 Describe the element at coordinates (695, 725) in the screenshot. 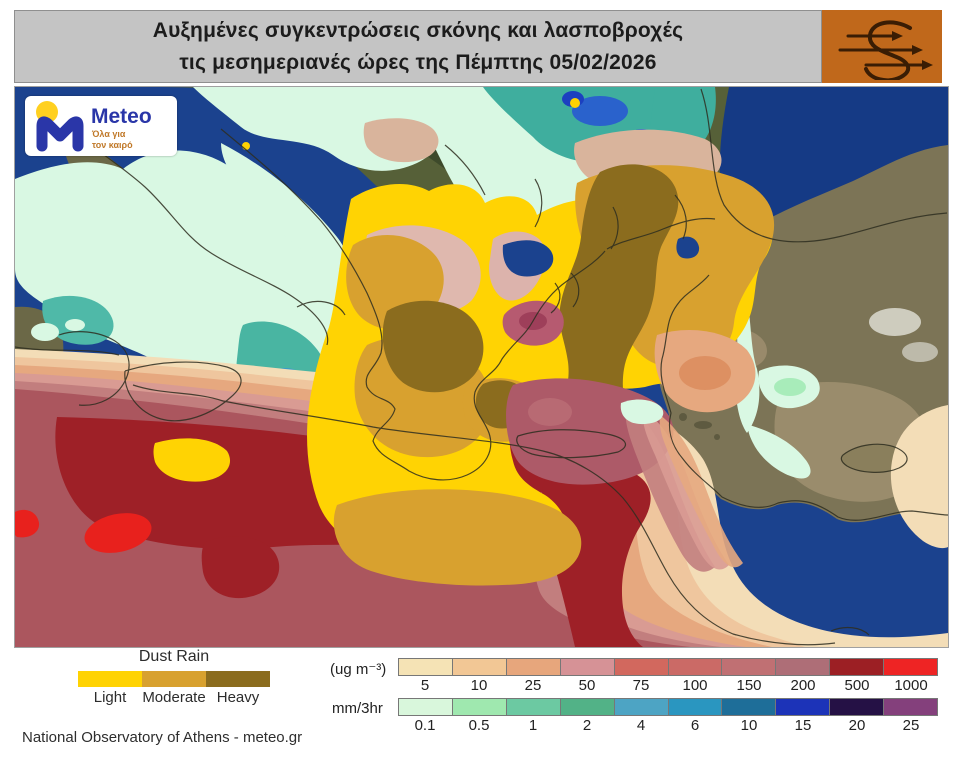

I see `precip-tick: 6` at that location.